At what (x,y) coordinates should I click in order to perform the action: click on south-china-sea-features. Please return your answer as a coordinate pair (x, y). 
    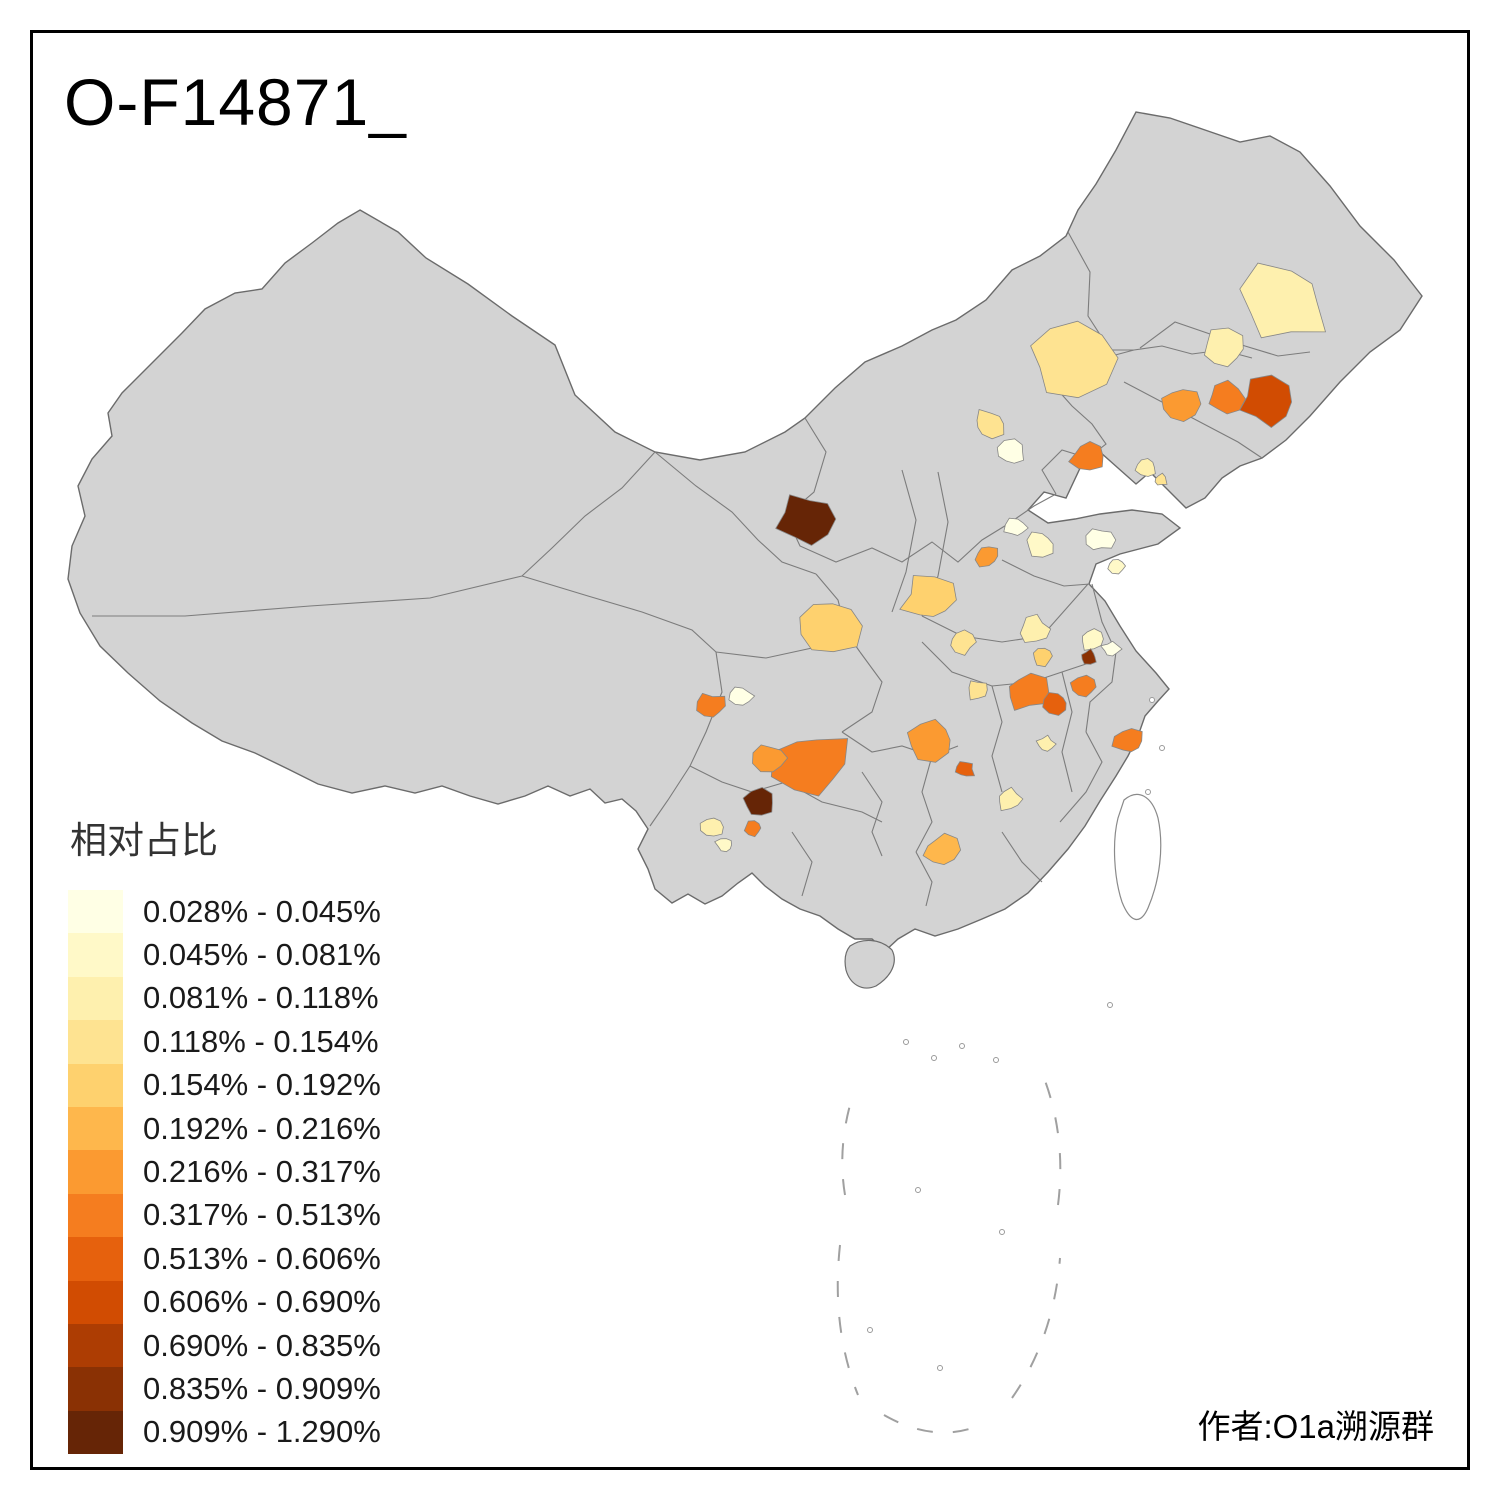
    Looking at the image, I should click on (1000, 1065).